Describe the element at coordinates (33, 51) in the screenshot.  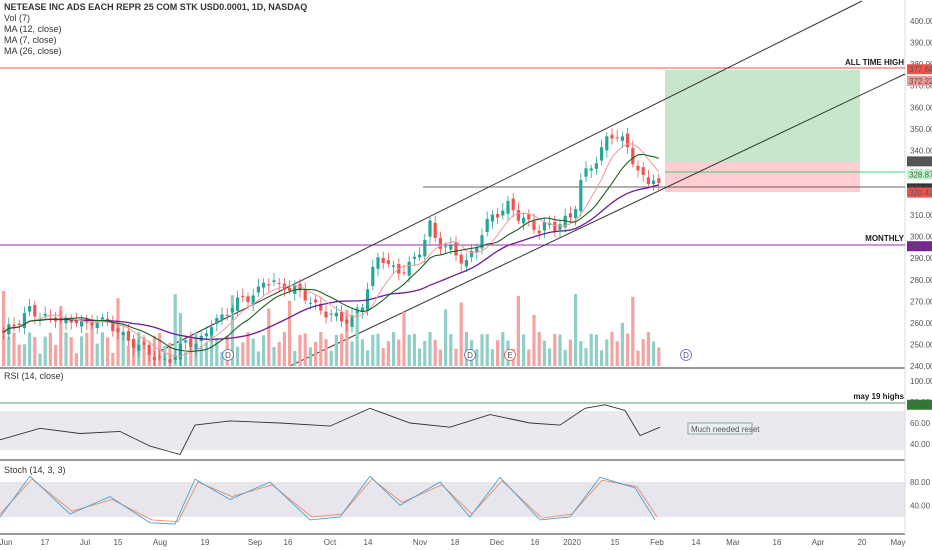
I see `indicator-ma26: MA (26, close)` at that location.